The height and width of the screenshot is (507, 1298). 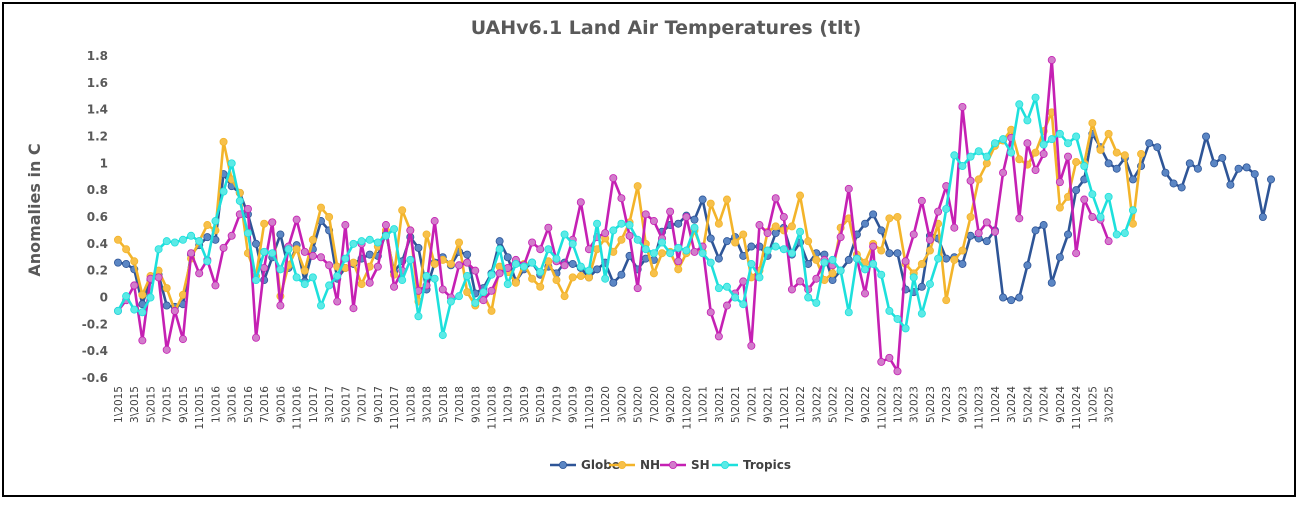 What do you see at coordinates (931, 404) in the screenshot?
I see `x-tick-label: 5\2023` at bounding box center [931, 404].